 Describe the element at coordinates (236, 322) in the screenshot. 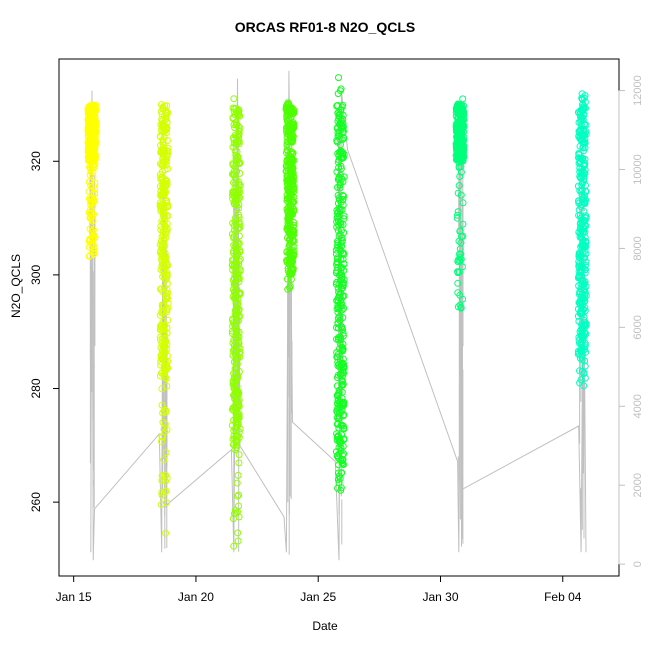

I see `series-rf03` at that location.